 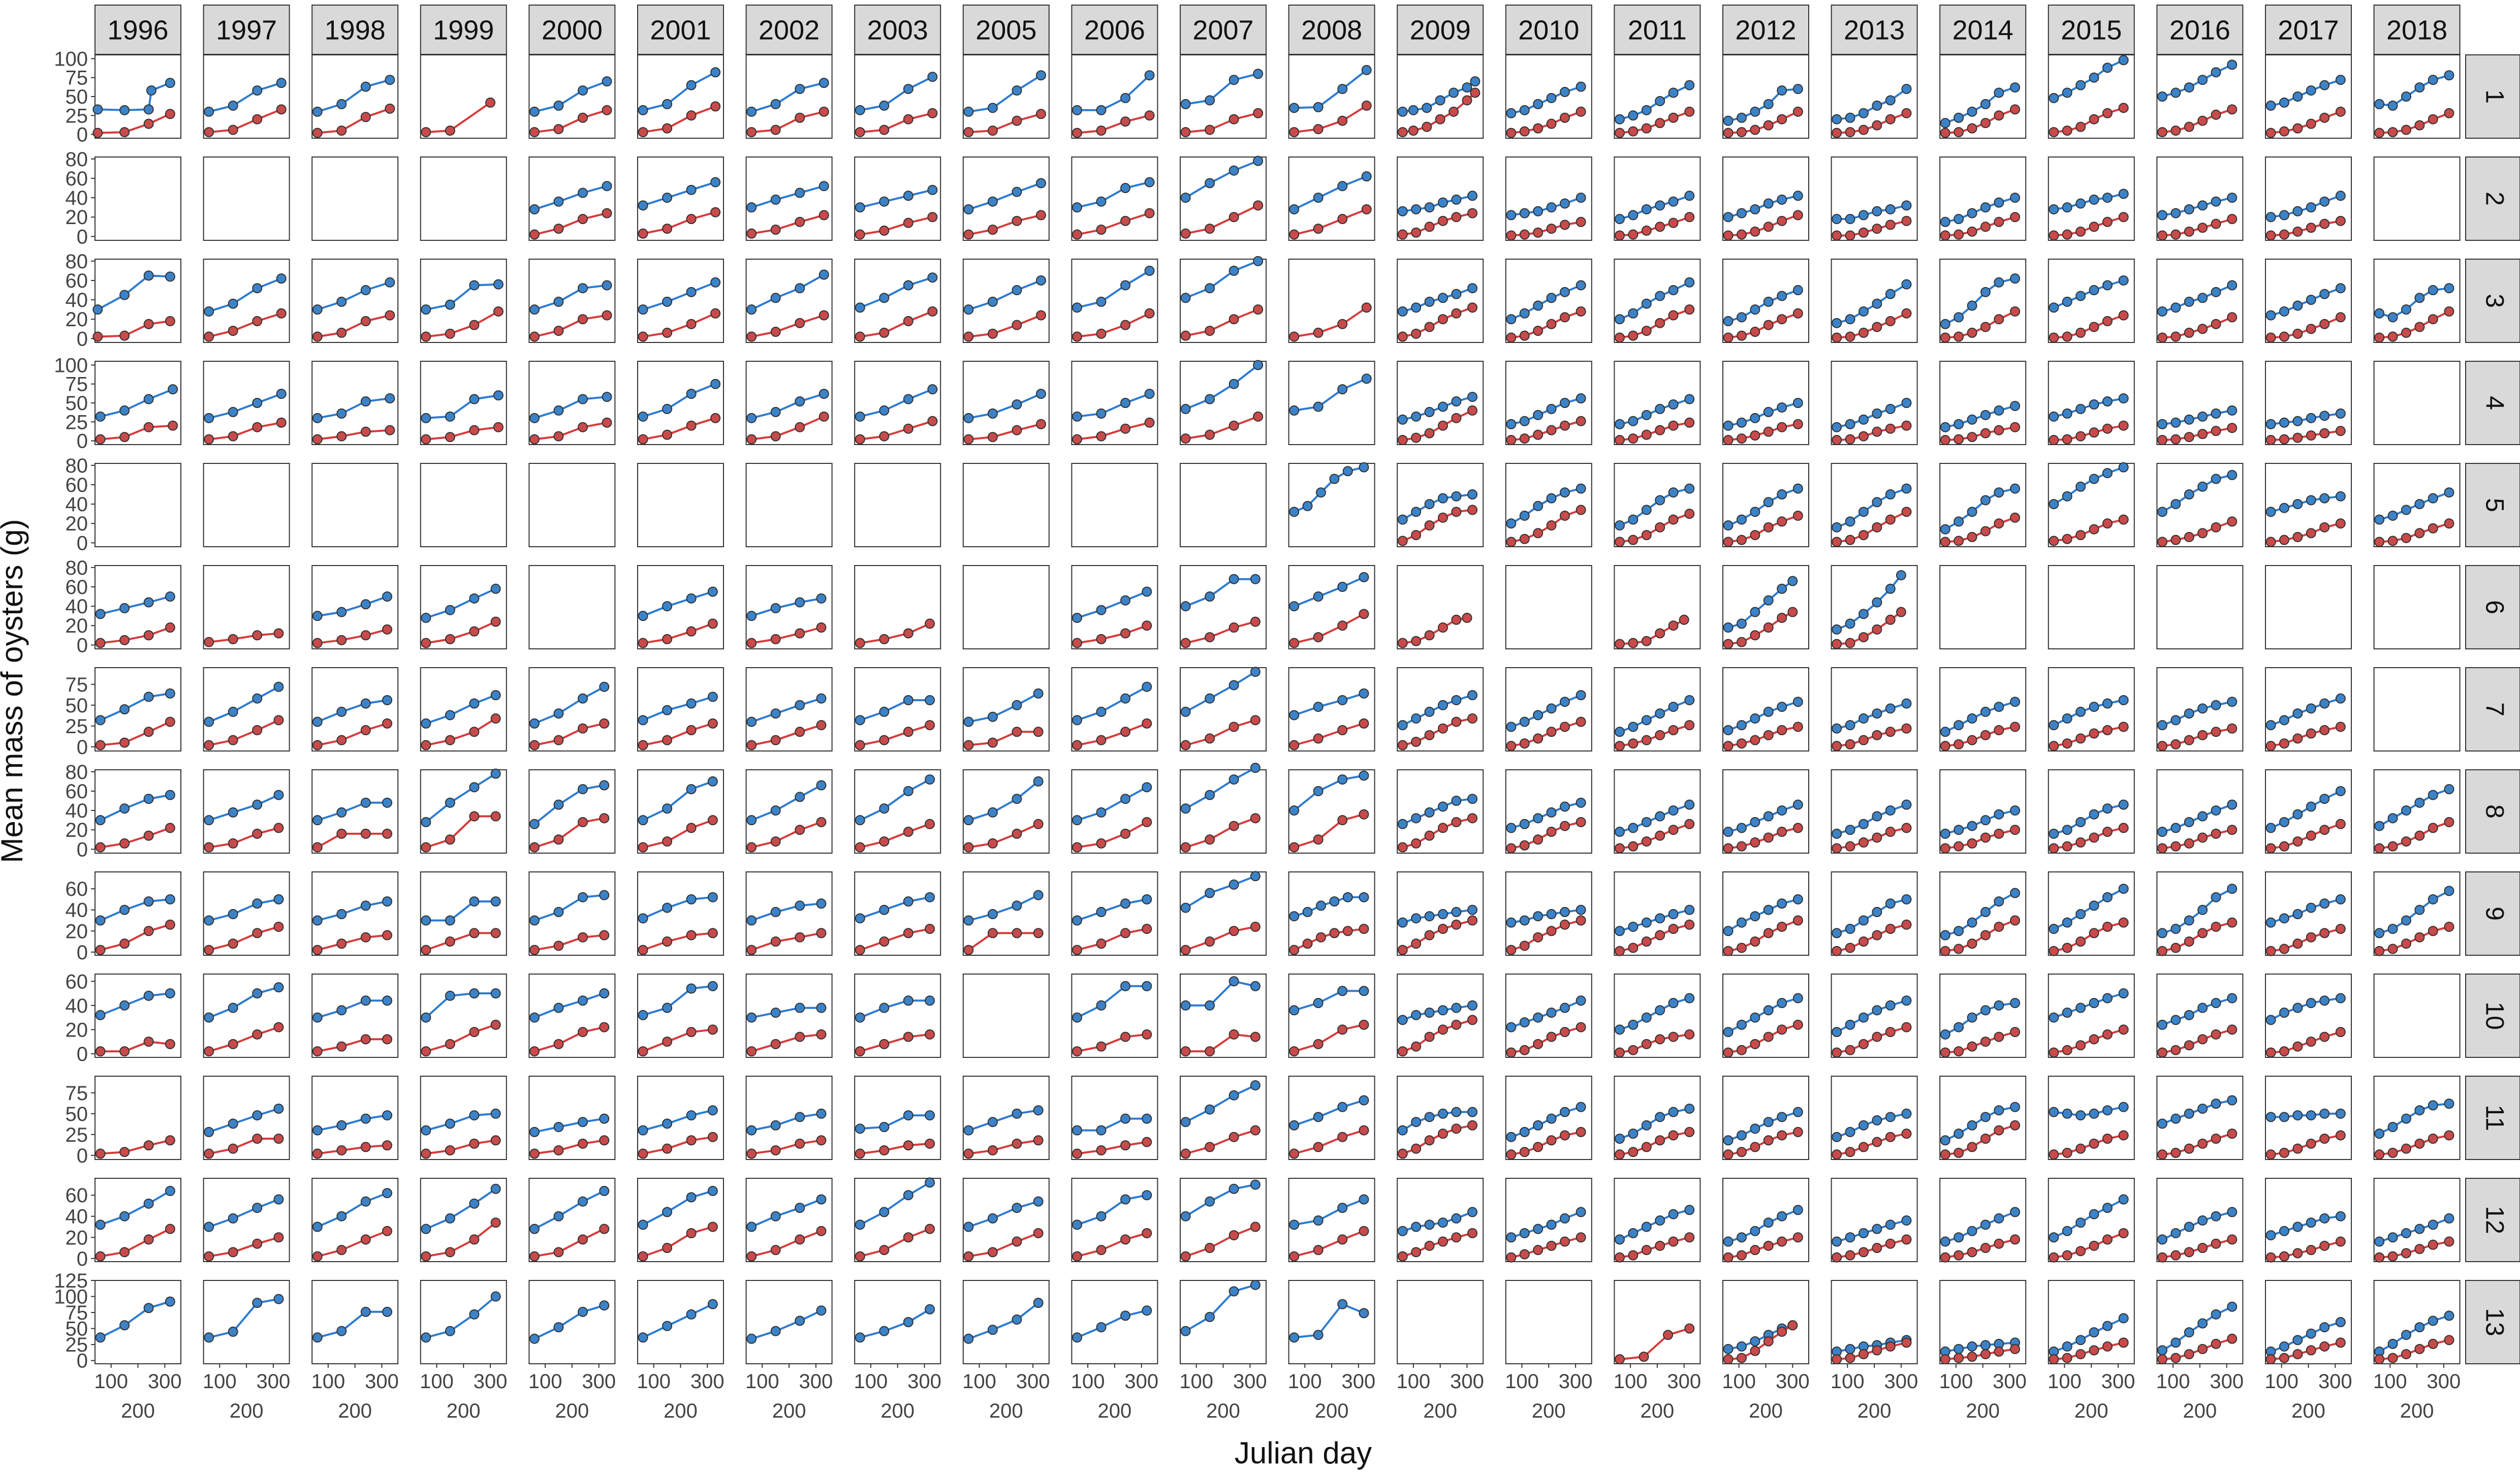 What do you see at coordinates (2091, 31) in the screenshot?
I see `column-strip-label: 2015` at bounding box center [2091, 31].